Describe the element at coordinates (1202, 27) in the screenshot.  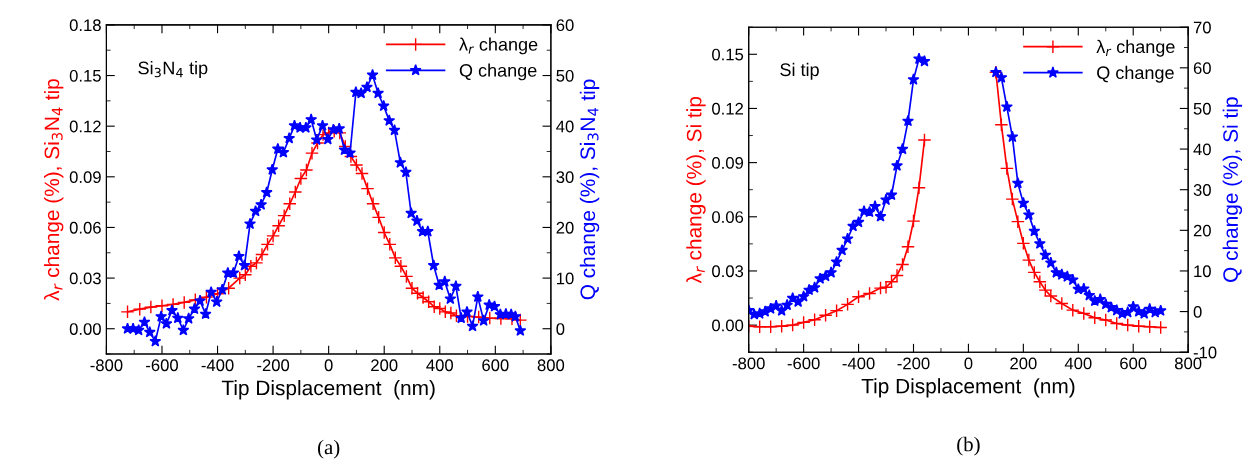
I see `y2-tick-label: 70` at that location.